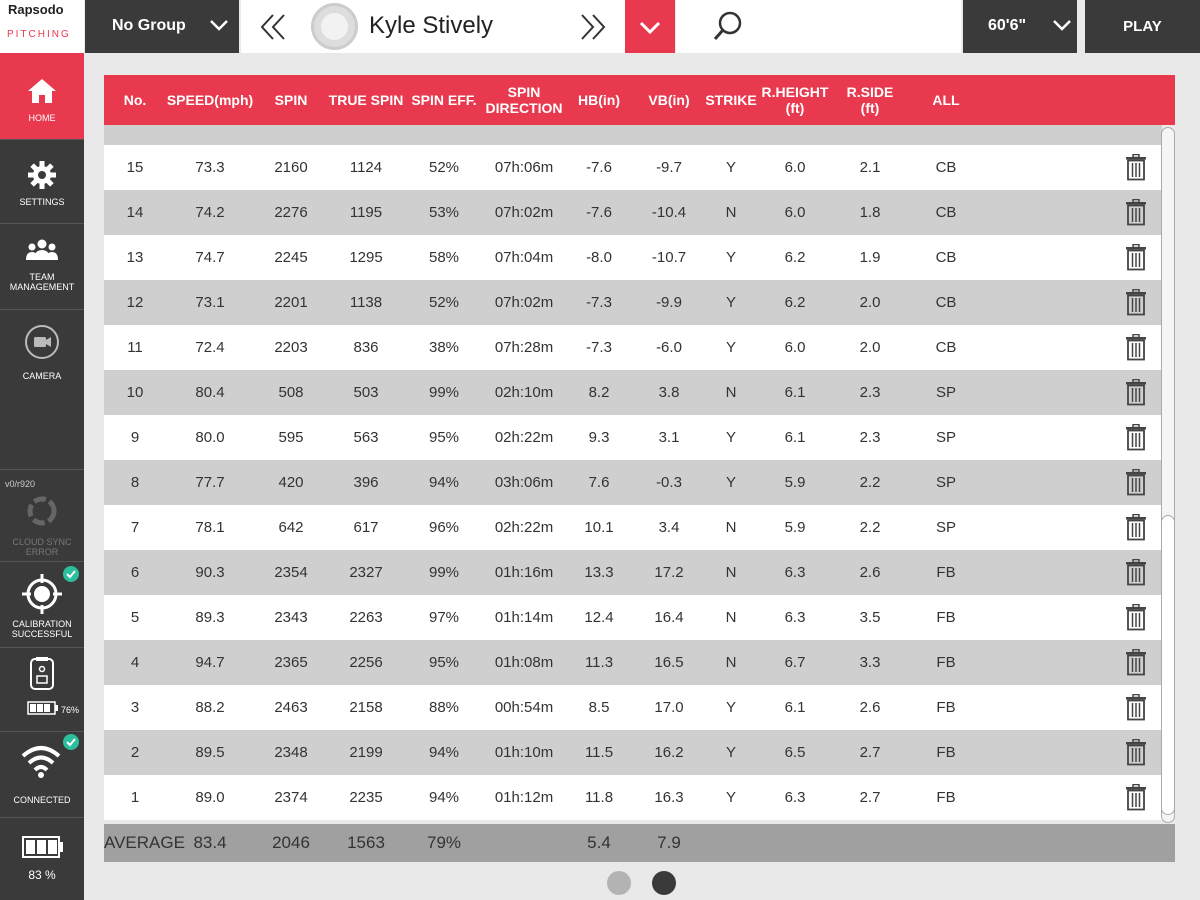 The height and width of the screenshot is (900, 1200). What do you see at coordinates (795, 482) in the screenshot?
I see `cell-rh: 5.9` at bounding box center [795, 482].